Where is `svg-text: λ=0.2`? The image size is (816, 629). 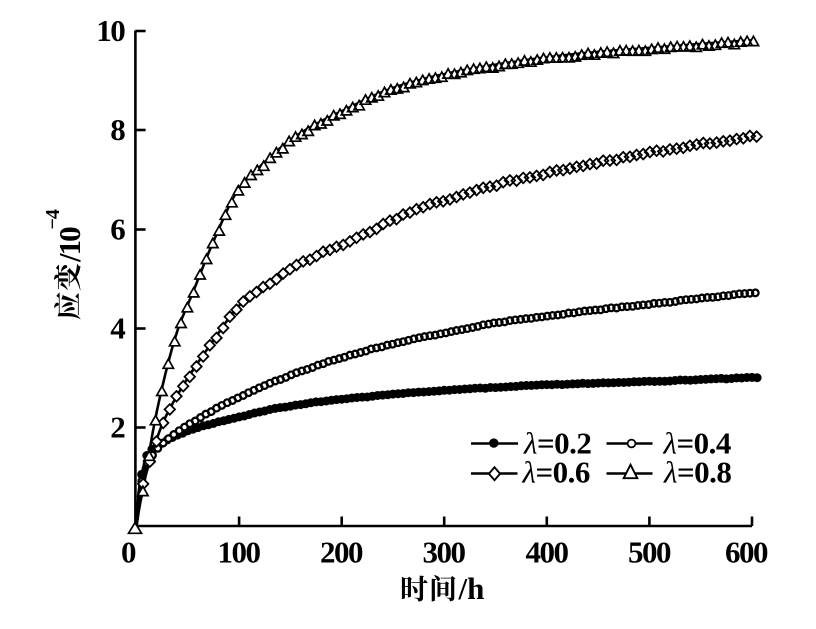 svg-text: λ=0.2 is located at coordinates (557, 443).